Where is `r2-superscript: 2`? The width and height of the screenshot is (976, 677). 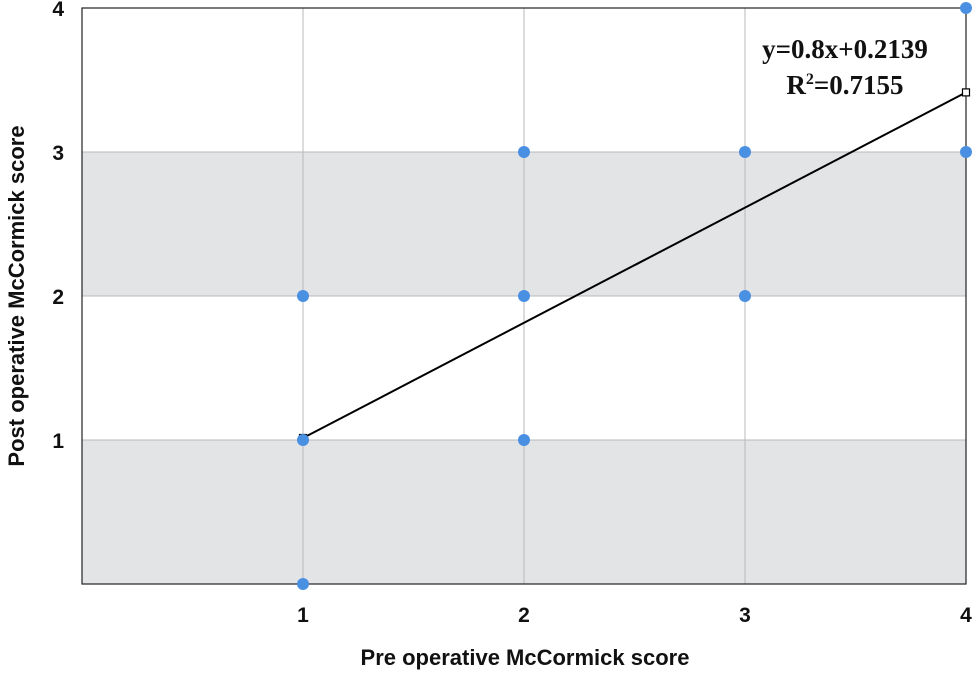 r2-superscript: 2 is located at coordinates (810, 79).